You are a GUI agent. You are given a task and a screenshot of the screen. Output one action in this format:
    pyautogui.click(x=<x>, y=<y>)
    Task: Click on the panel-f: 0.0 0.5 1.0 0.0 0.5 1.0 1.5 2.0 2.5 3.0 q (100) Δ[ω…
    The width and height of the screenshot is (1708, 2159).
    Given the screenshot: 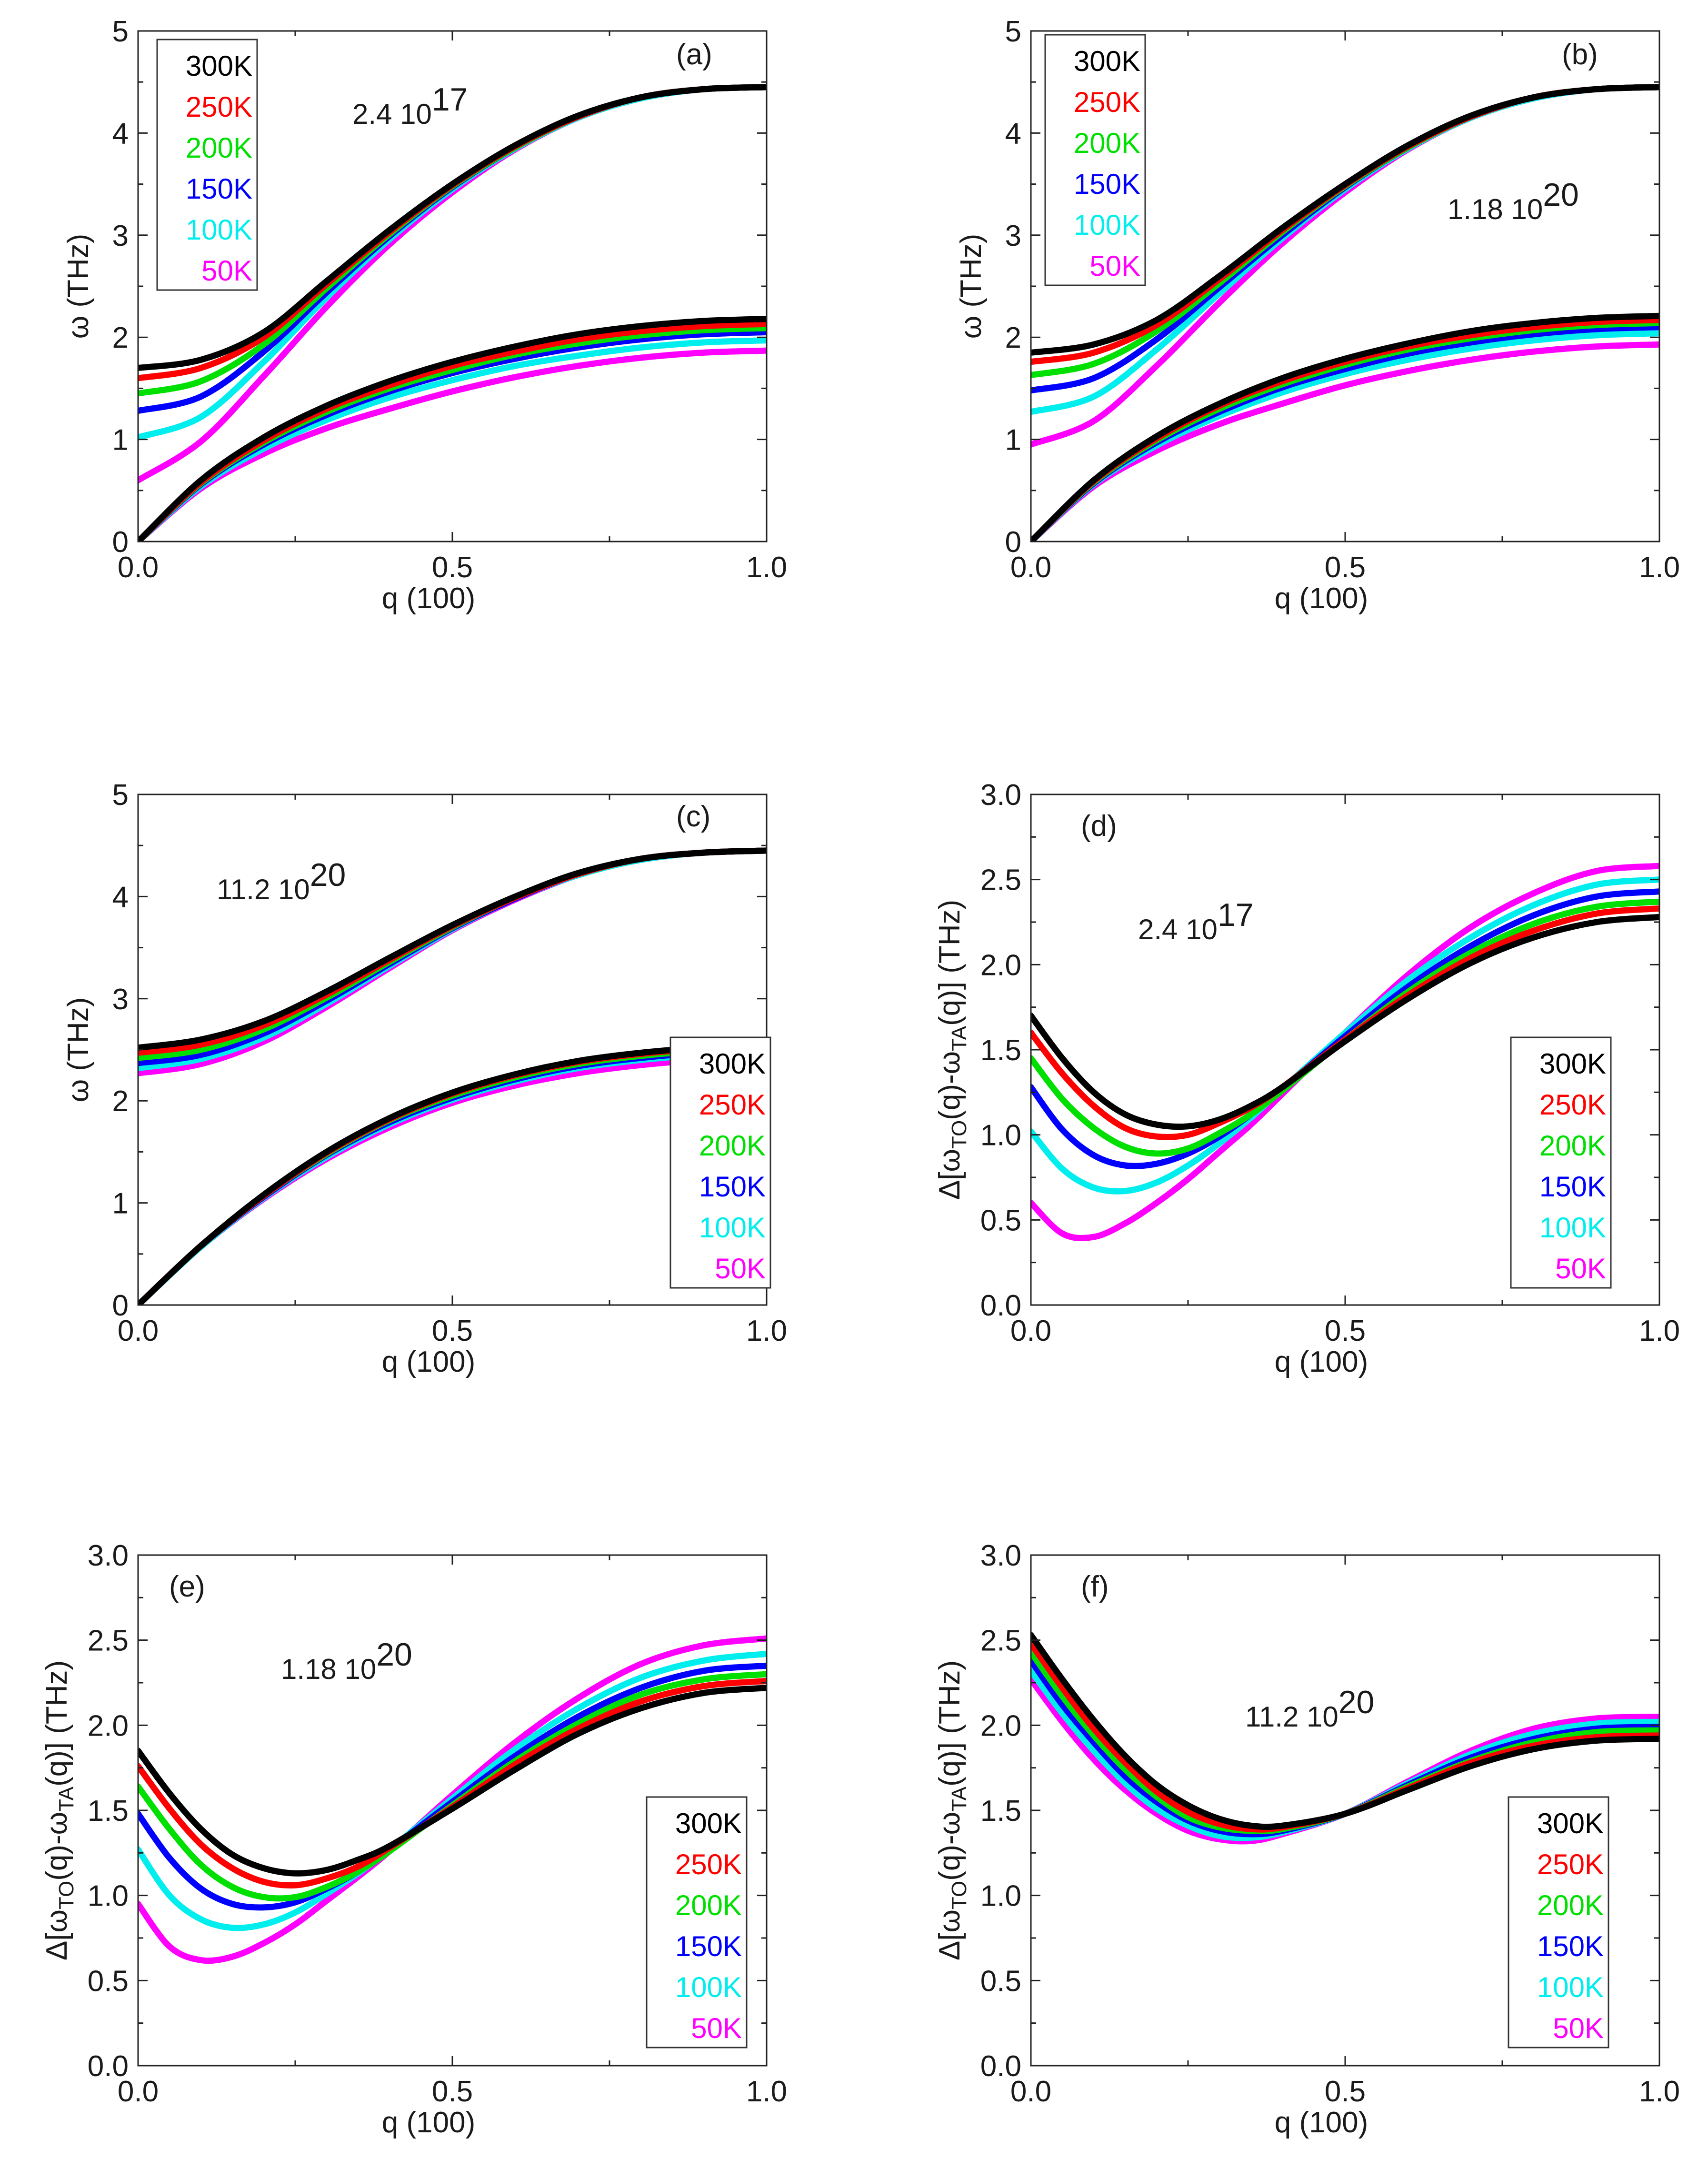 What is the action you would take?
    pyautogui.click(x=1306, y=1839)
    